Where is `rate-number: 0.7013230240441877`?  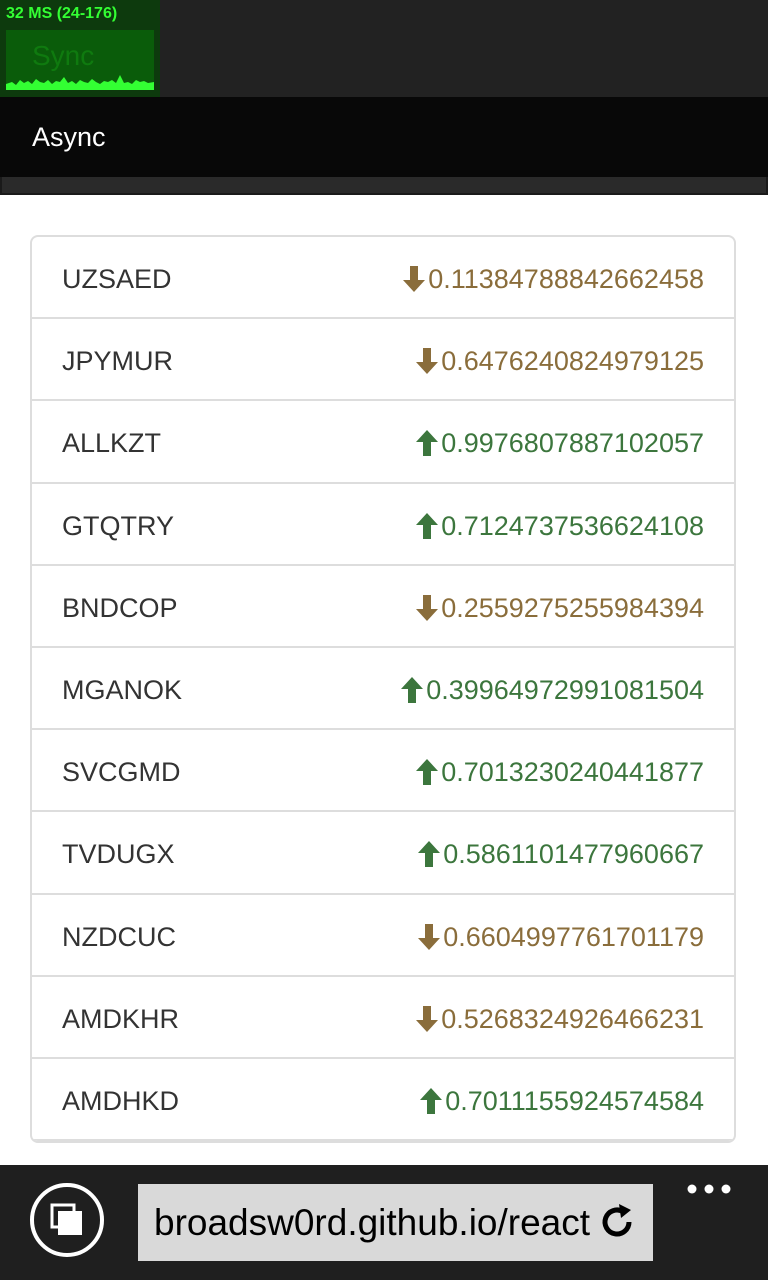
rate-number: 0.7013230240441877 is located at coordinates (572, 772).